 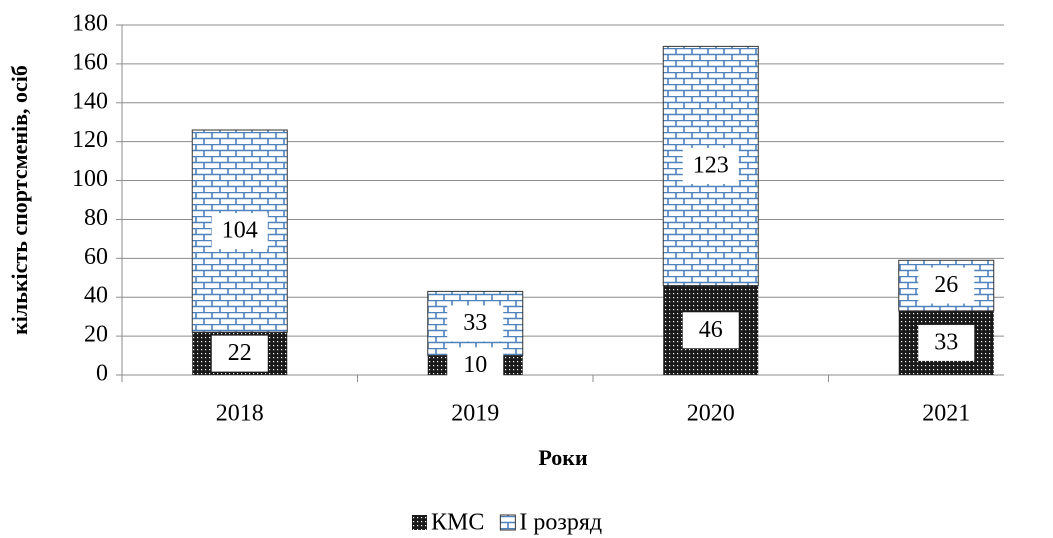 What do you see at coordinates (90, 24) in the screenshot?
I see `y-tick-label: 180` at bounding box center [90, 24].